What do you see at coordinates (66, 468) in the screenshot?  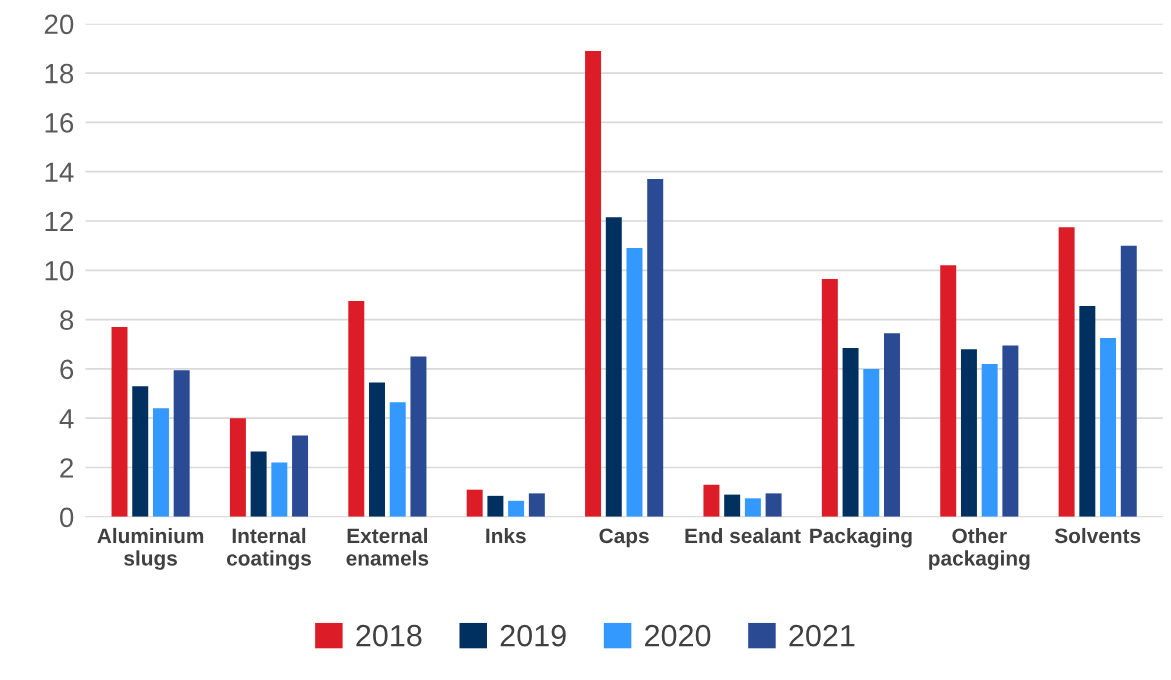 I see `y-tick-label: 2` at bounding box center [66, 468].